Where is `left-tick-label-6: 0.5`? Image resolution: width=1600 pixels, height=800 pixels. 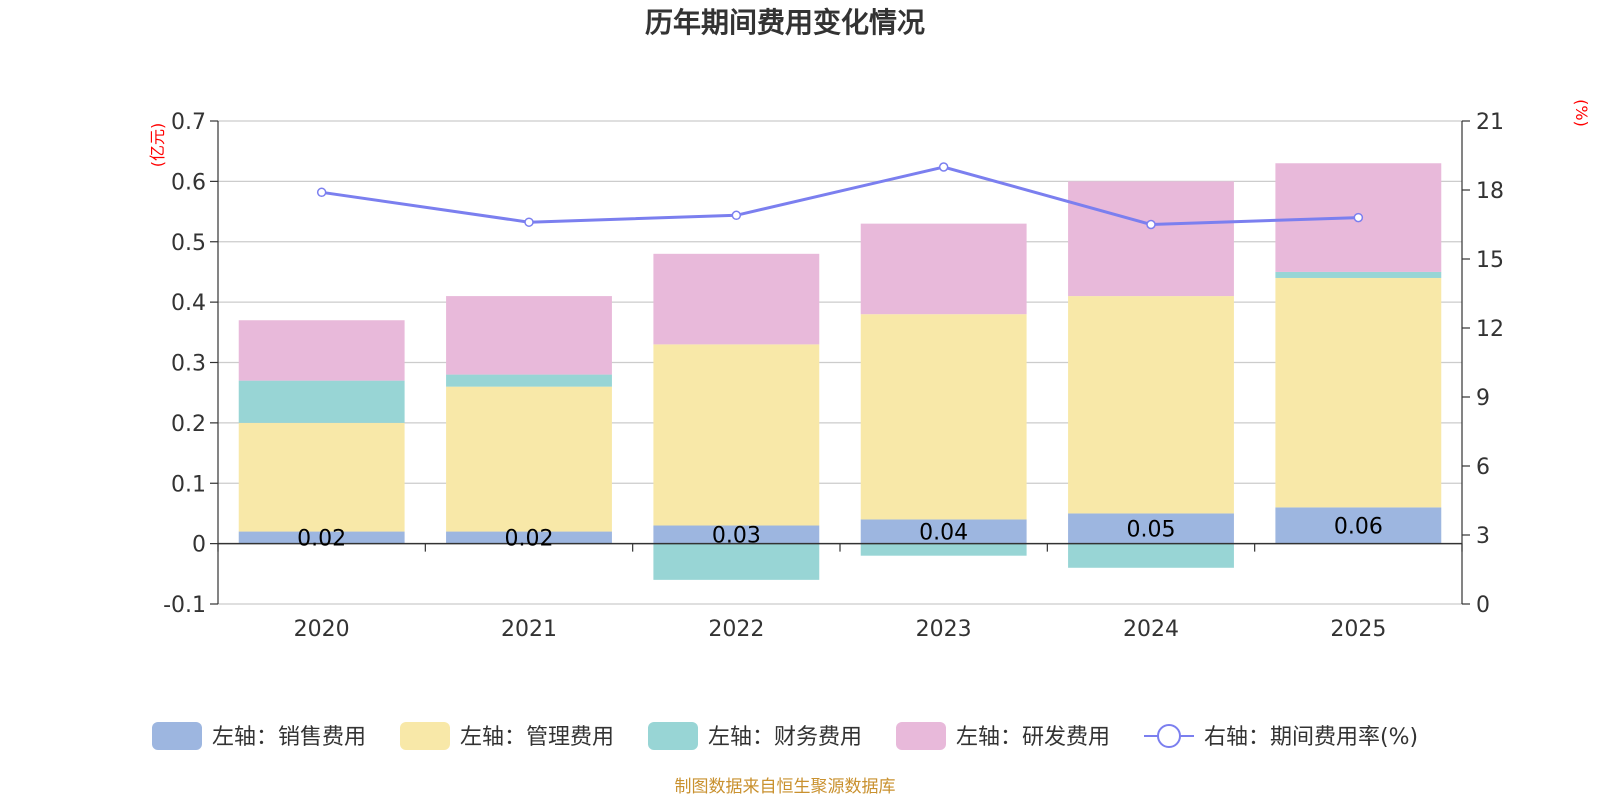
left-tick-label-6: 0.5 is located at coordinates (188, 243).